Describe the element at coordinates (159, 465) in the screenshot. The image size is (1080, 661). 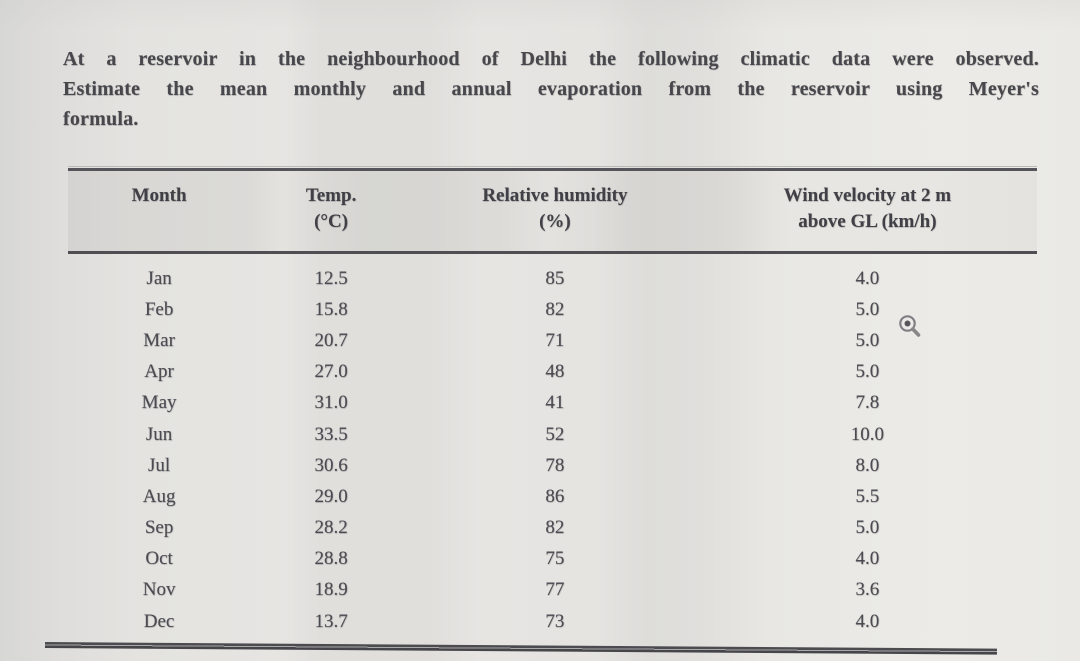
I see `month-cell: Jul` at that location.